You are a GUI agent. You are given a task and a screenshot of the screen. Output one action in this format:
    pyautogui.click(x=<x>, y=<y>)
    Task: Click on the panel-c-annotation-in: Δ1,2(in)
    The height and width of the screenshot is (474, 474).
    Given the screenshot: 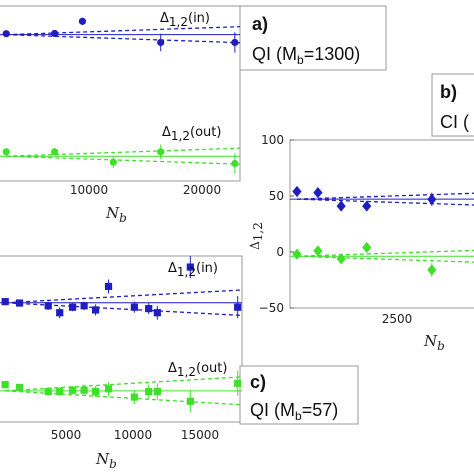 What is the action you would take?
    pyautogui.click(x=193, y=270)
    